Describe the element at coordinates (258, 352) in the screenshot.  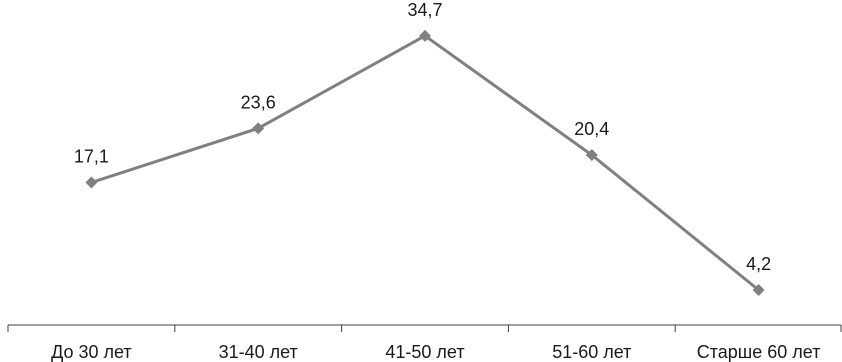
I see `x-tick-label: 31-40 лет` at that location.